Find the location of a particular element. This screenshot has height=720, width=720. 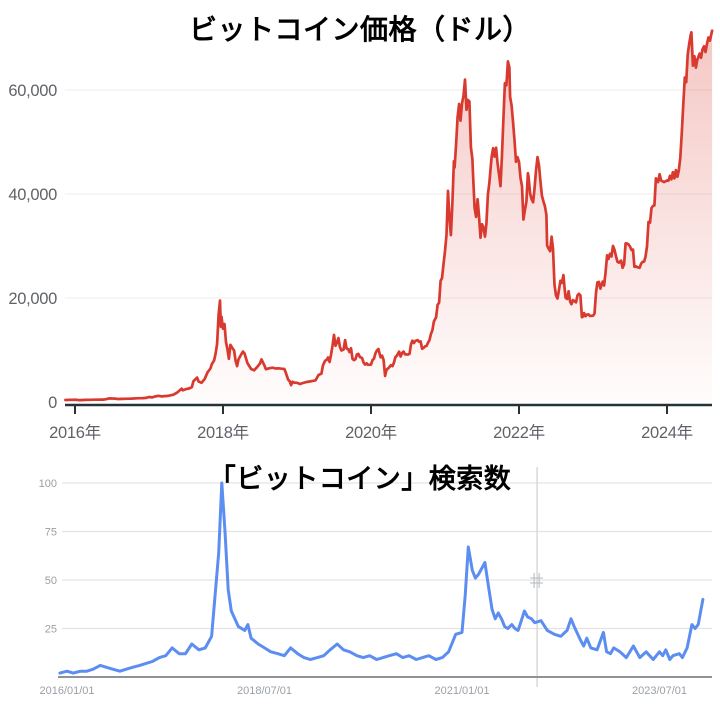

y-tick-label: 100 is located at coordinates (48, 484).